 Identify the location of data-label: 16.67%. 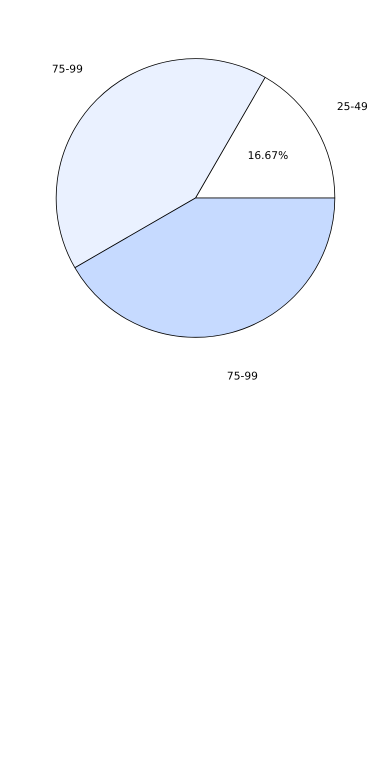
(268, 155).